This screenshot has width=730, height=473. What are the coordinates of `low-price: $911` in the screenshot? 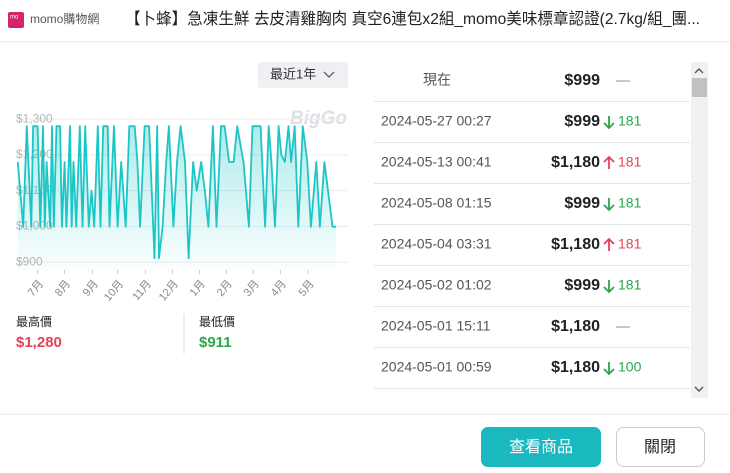 It's located at (215, 342).